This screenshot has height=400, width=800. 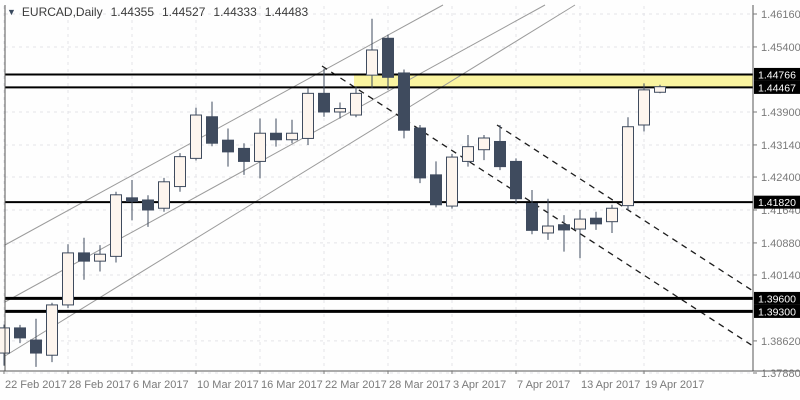 I want to click on ohlc-close: 1.44483, so click(x=286, y=12).